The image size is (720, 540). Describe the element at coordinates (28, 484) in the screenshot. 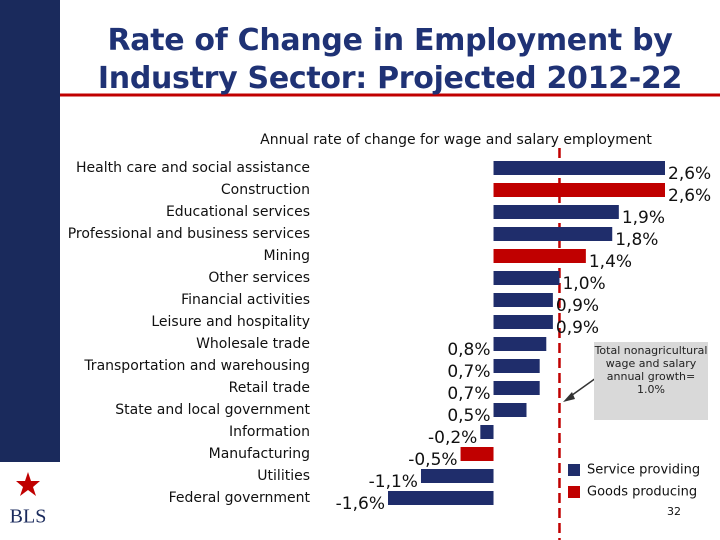

I see `logo-star` at that location.